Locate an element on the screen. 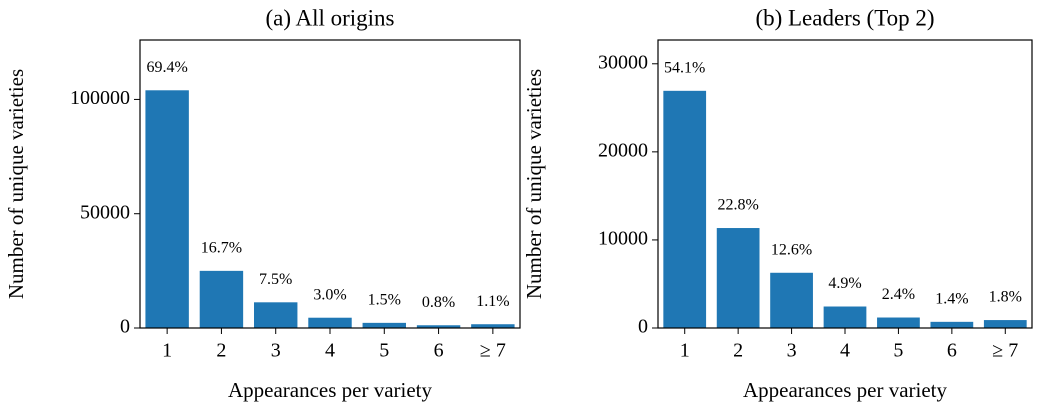 Image resolution: width=1043 pixels, height=411 pixels. value-label: 2.4% is located at coordinates (898, 294).